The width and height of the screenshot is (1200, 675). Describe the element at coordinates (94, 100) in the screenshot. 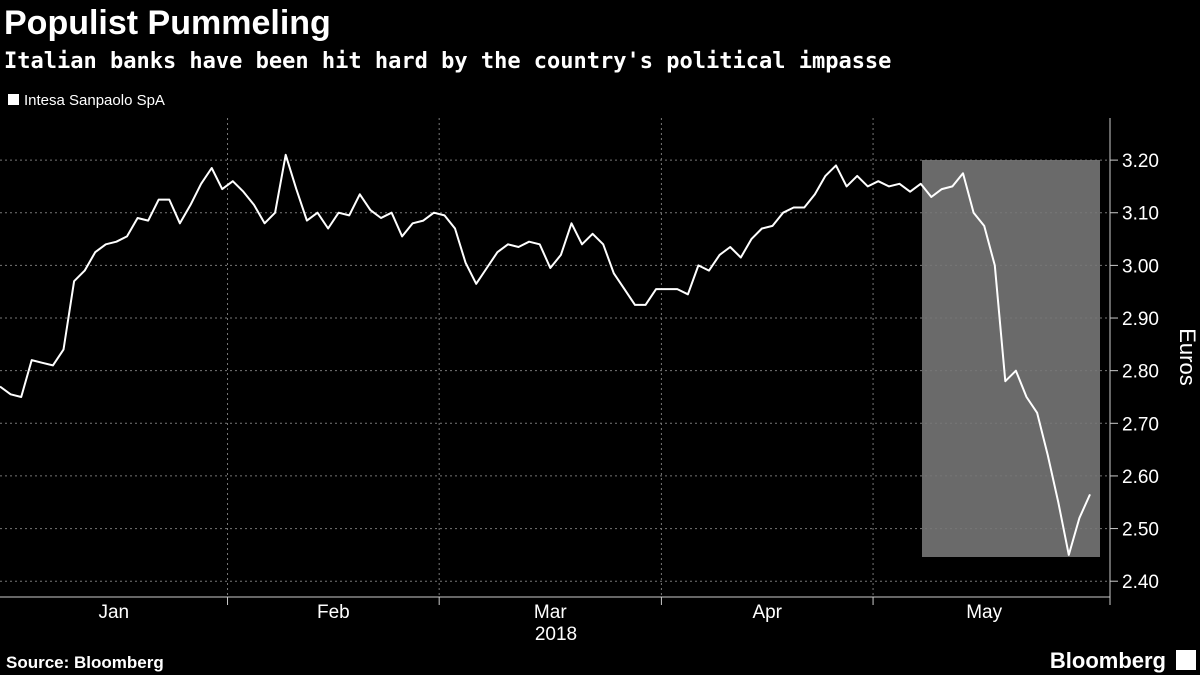

I see `legend-label: Intesa Sanpaolo SpA` at that location.